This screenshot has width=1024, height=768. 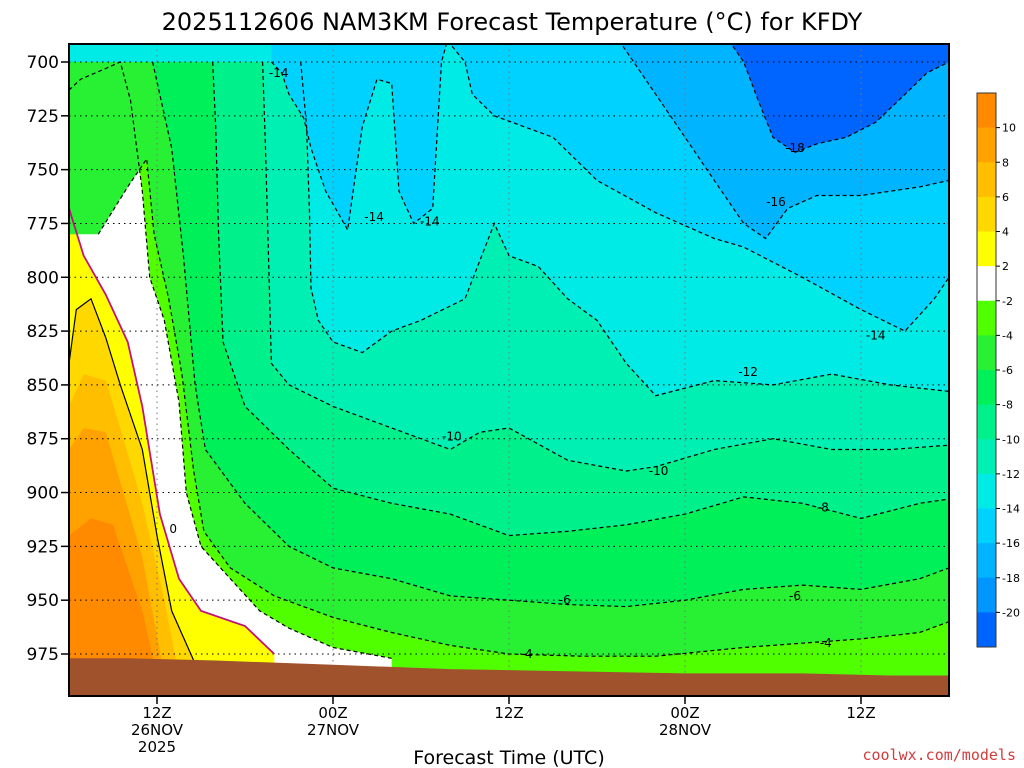 What do you see at coordinates (1007, 301) in the screenshot?
I see `colorbar-label: -2` at bounding box center [1007, 301].